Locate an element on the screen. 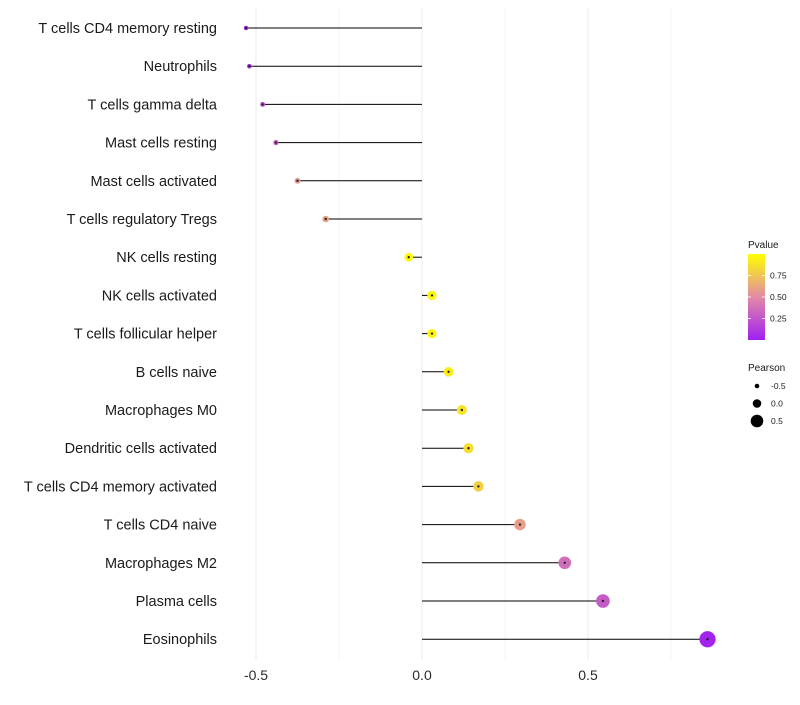 The width and height of the screenshot is (800, 705). x-tick-label: -0.5 is located at coordinates (256, 675).